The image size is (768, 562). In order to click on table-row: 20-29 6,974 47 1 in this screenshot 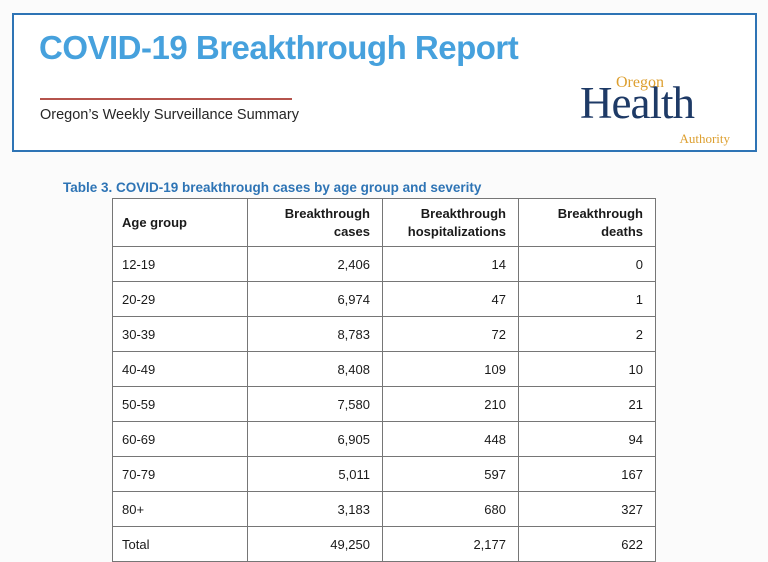, I will do `click(384, 299)`.